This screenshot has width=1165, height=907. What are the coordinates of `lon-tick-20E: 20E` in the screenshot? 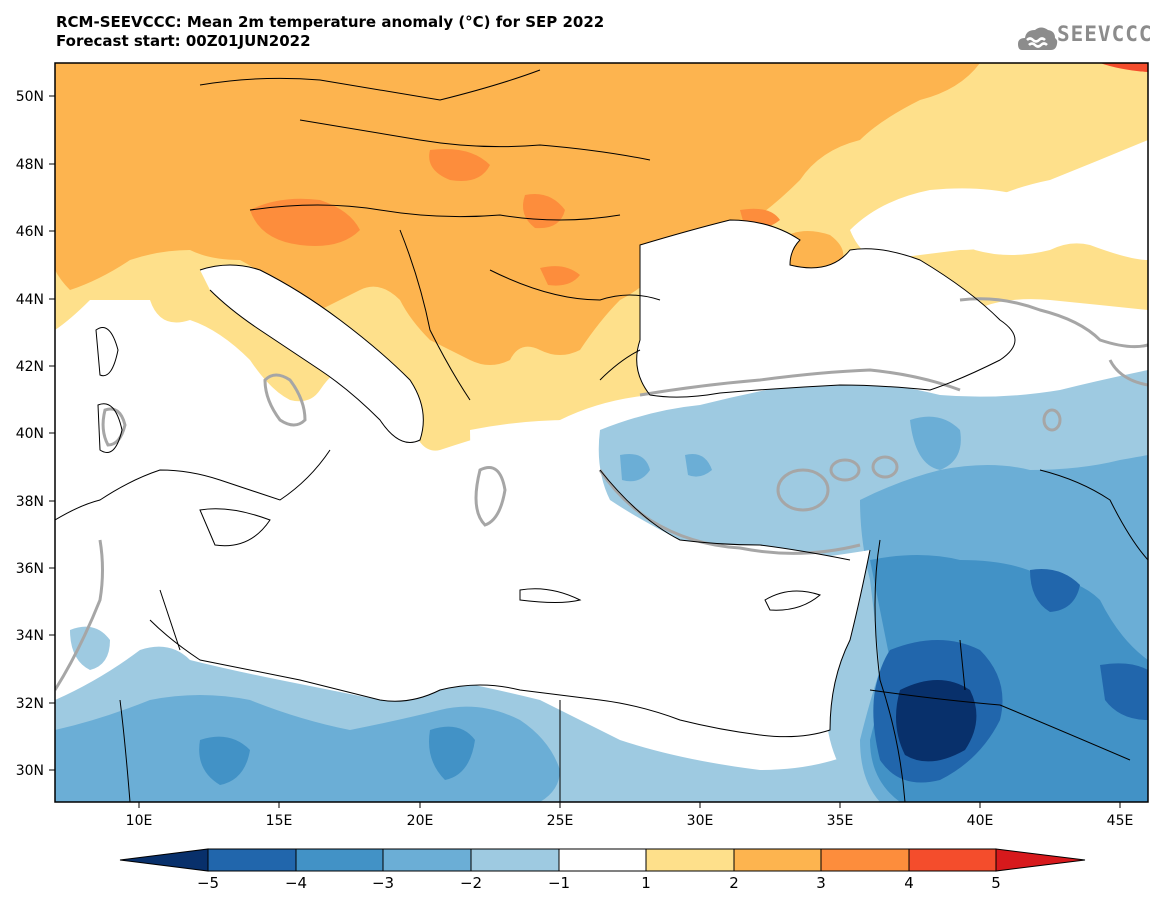 It's located at (420, 815).